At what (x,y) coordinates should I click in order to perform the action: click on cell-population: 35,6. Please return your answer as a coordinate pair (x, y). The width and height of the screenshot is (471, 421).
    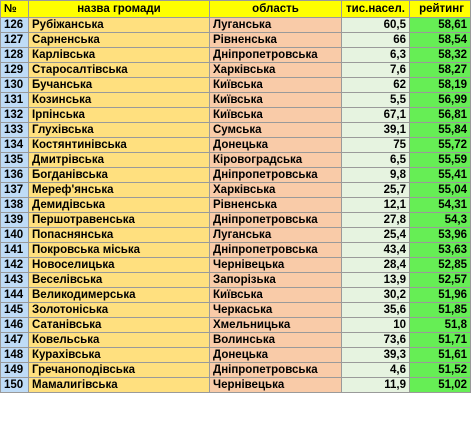
    Looking at the image, I should click on (375, 310).